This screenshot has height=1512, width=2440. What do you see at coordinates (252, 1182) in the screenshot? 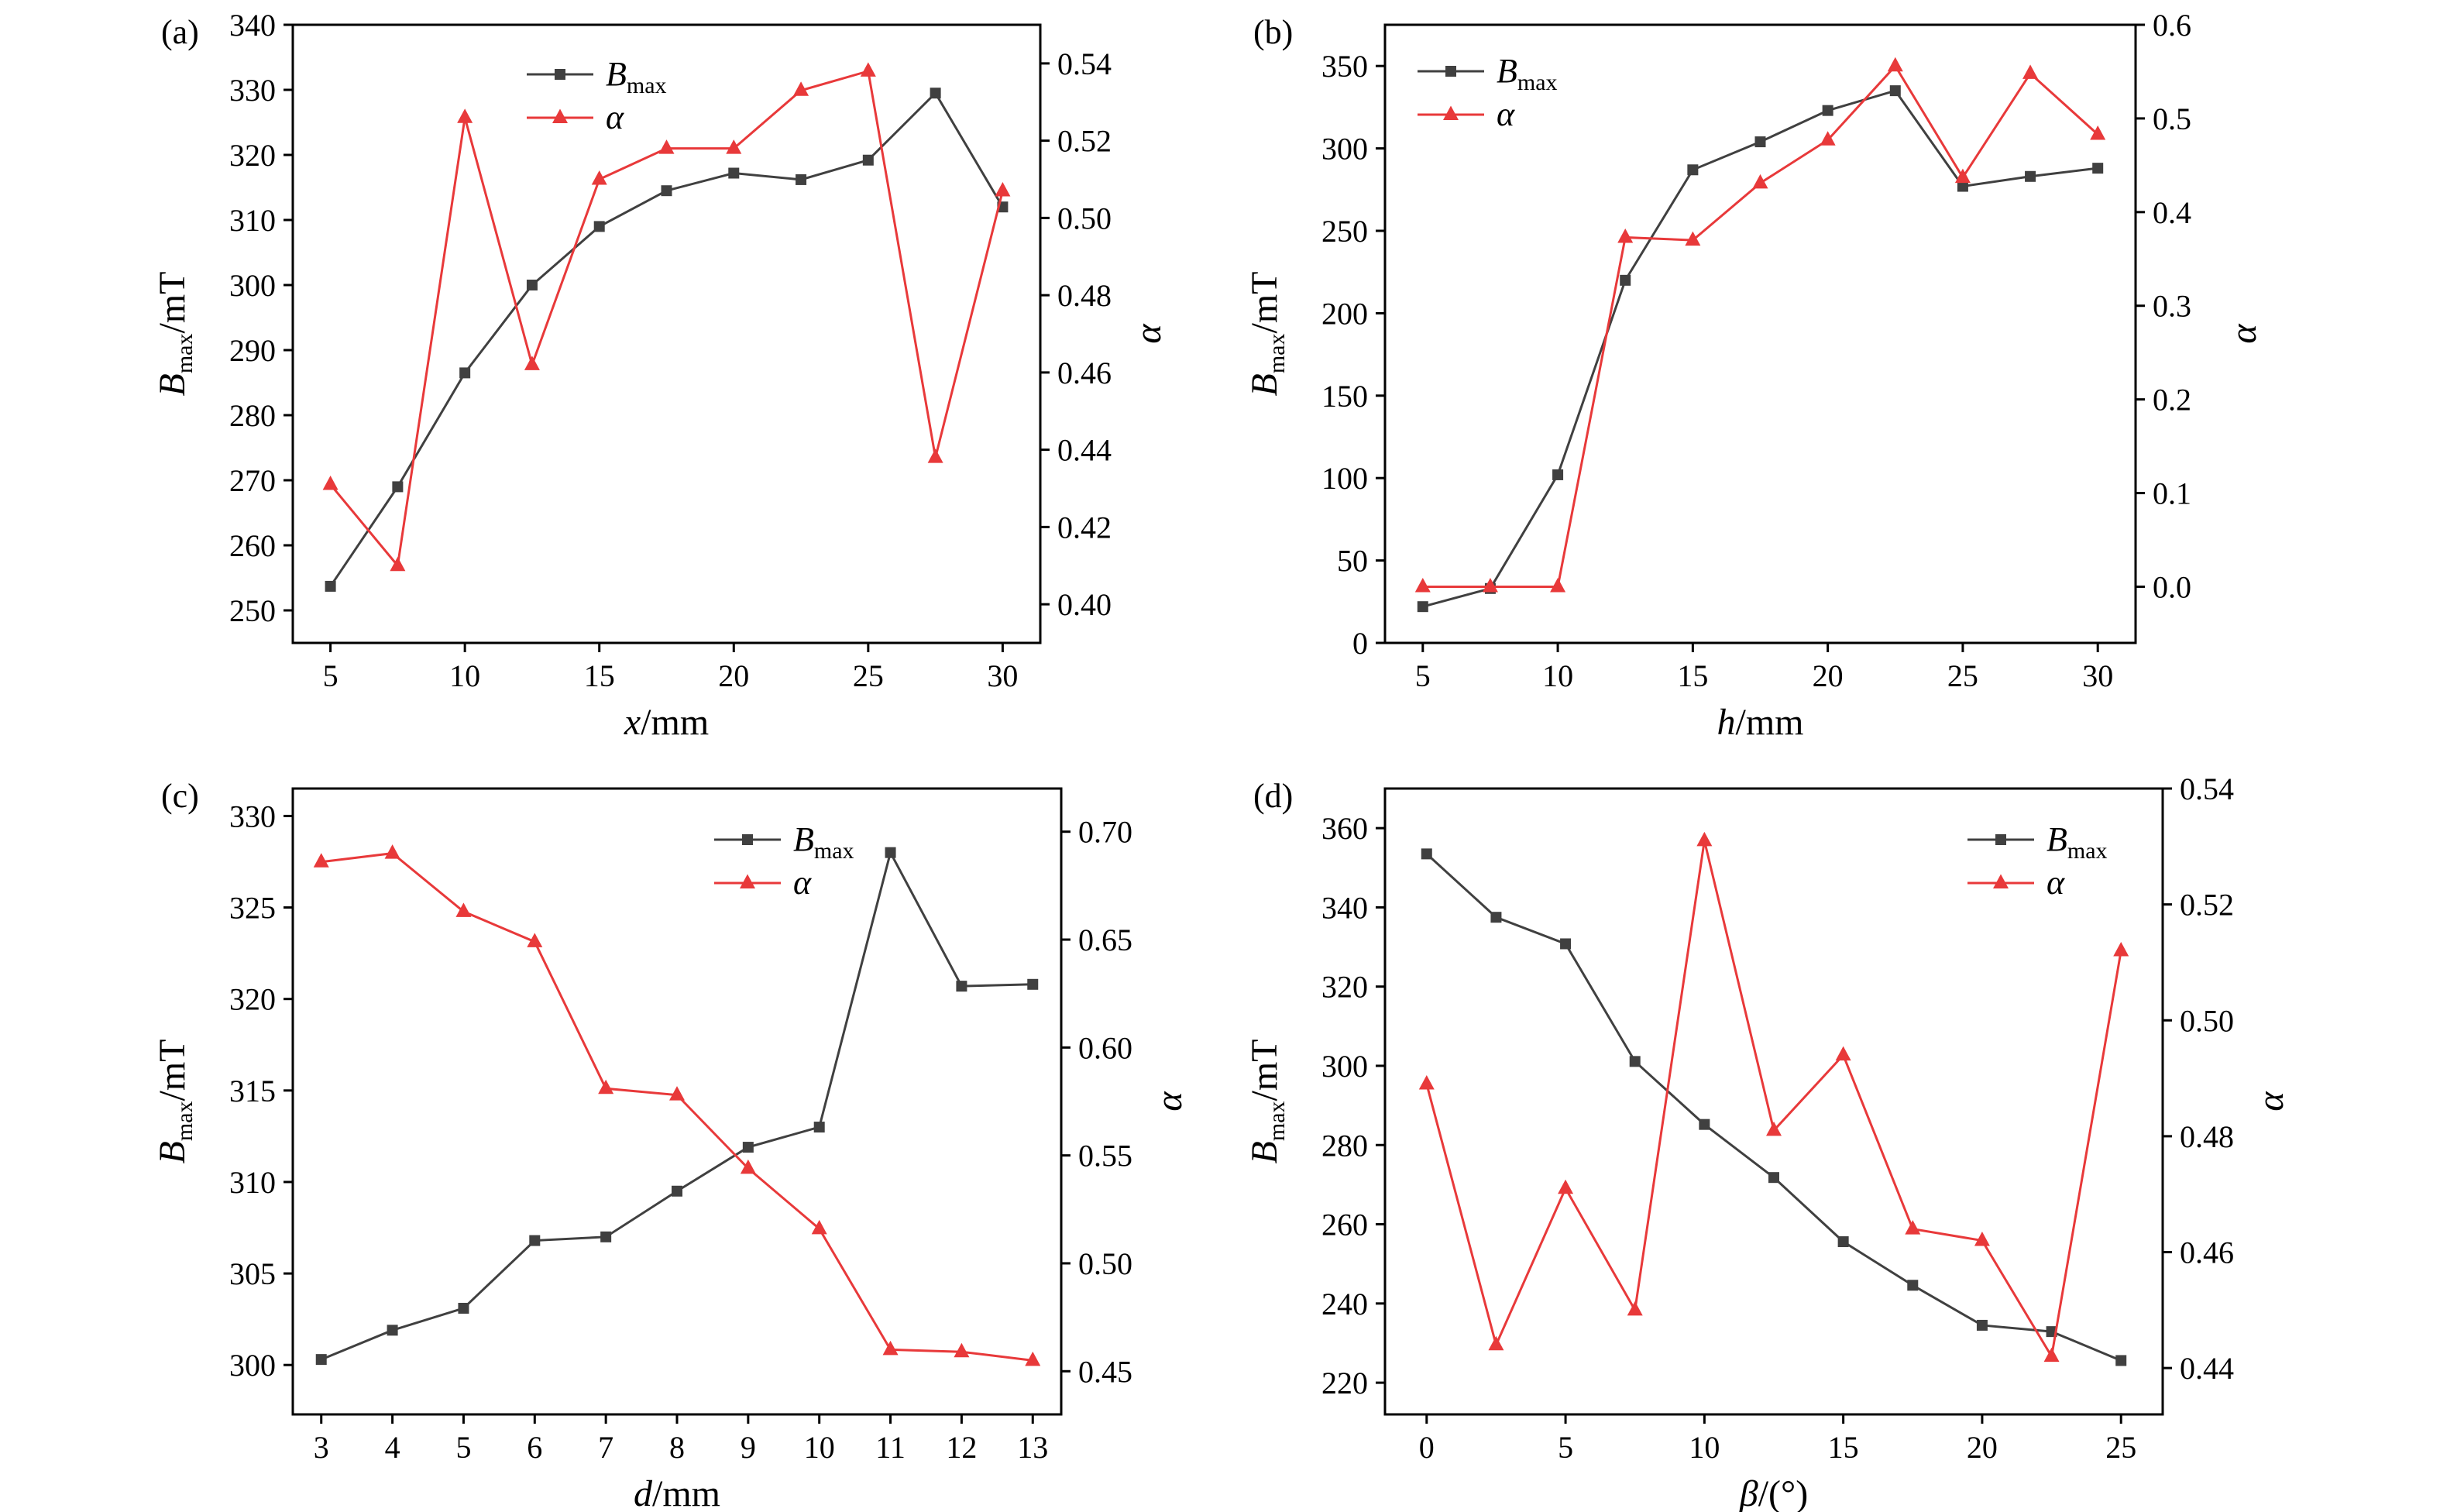
I see `y-left-tick-label: 310` at bounding box center [252, 1182].